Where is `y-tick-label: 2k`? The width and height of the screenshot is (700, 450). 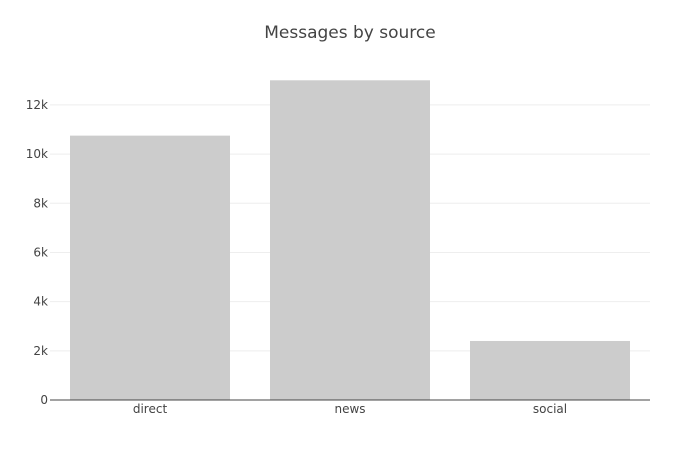 y-tick-label: 2k is located at coordinates (40, 351).